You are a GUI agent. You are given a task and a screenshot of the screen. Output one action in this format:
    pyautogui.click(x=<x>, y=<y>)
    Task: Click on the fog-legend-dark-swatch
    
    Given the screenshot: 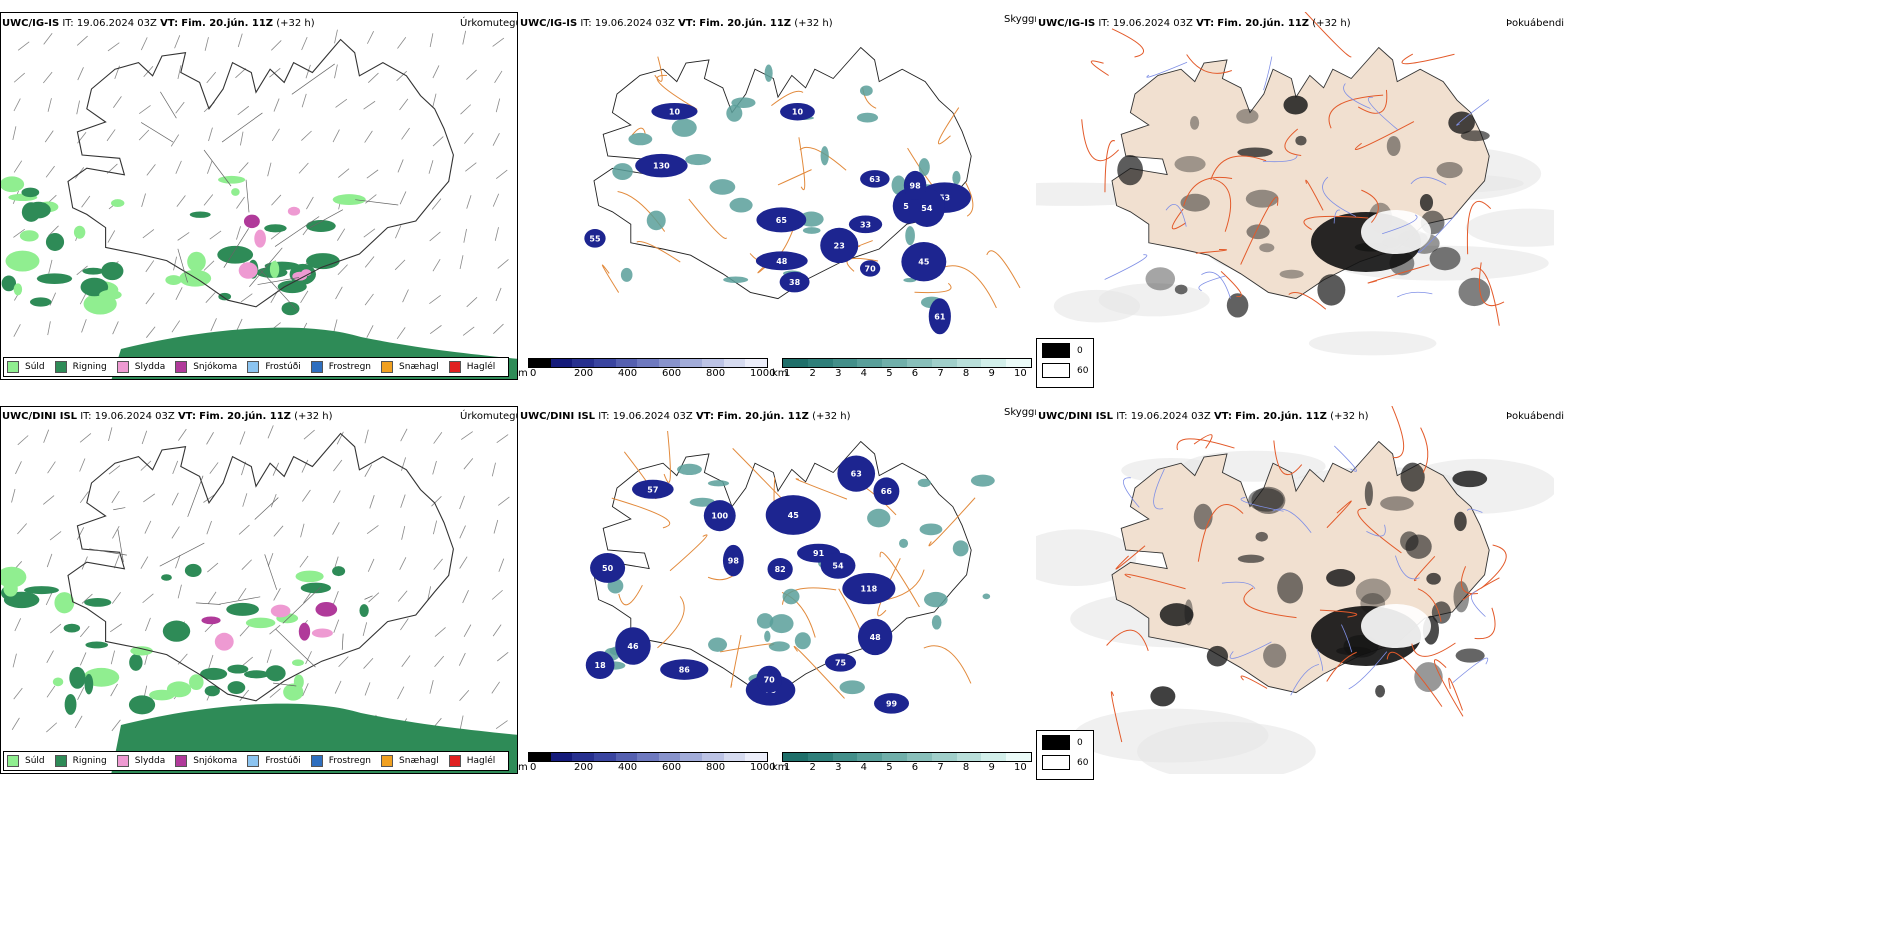 What is the action you would take?
    pyautogui.click(x=1056, y=350)
    